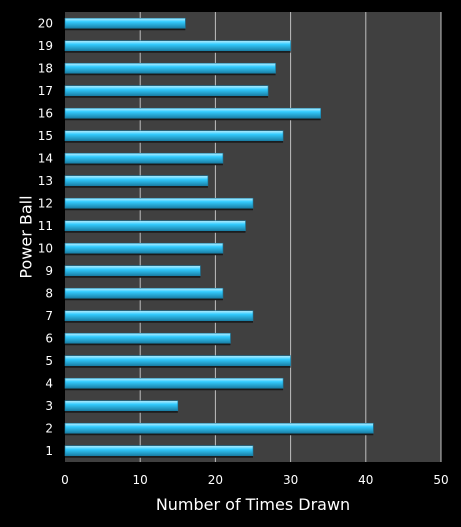  I want to click on y-tick-label: 9, so click(49, 271).